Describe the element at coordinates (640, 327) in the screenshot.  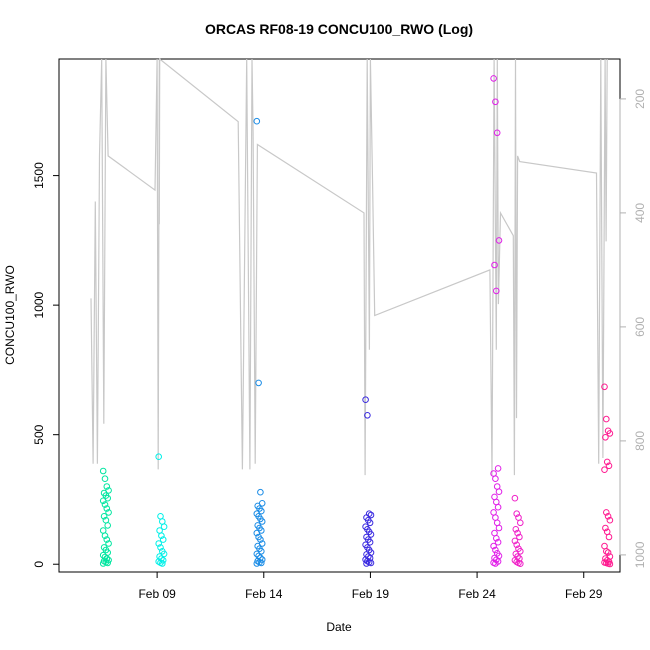
I see `right-tick-label: 600` at that location.